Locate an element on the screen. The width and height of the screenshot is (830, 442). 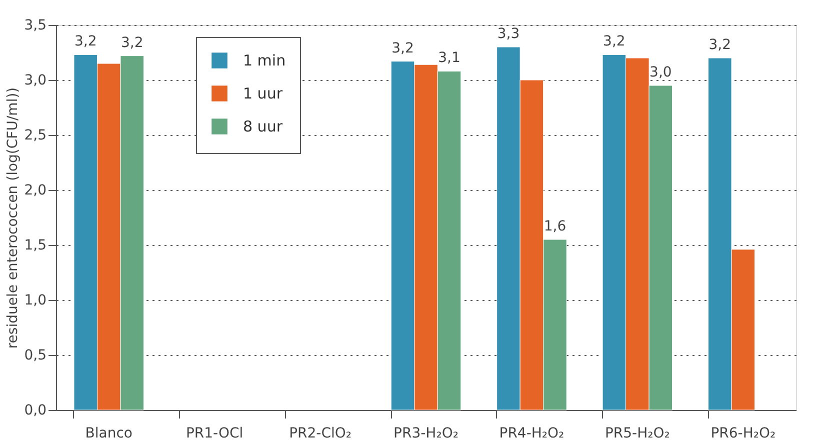
y-tick-label: 2,5 is located at coordinates (35, 136).